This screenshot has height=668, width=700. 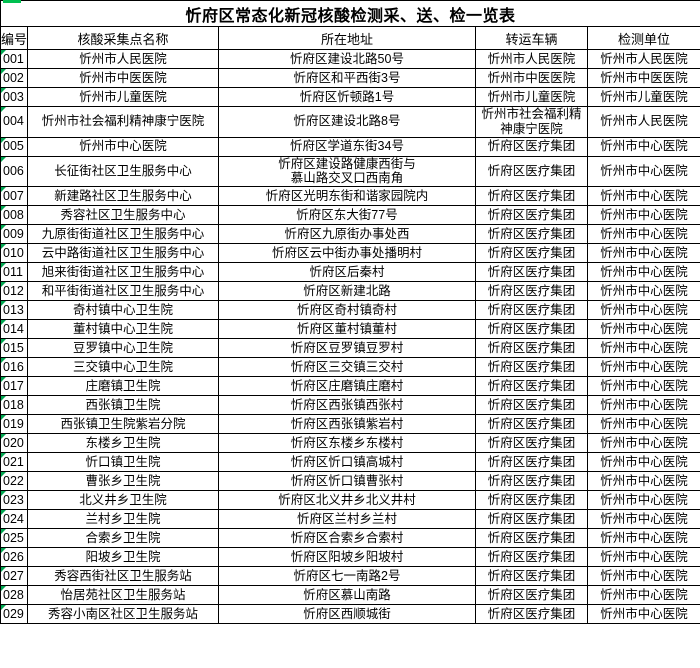 What do you see at coordinates (347, 614) in the screenshot?
I see `cell-address: 忻府区西顺城街` at bounding box center [347, 614].